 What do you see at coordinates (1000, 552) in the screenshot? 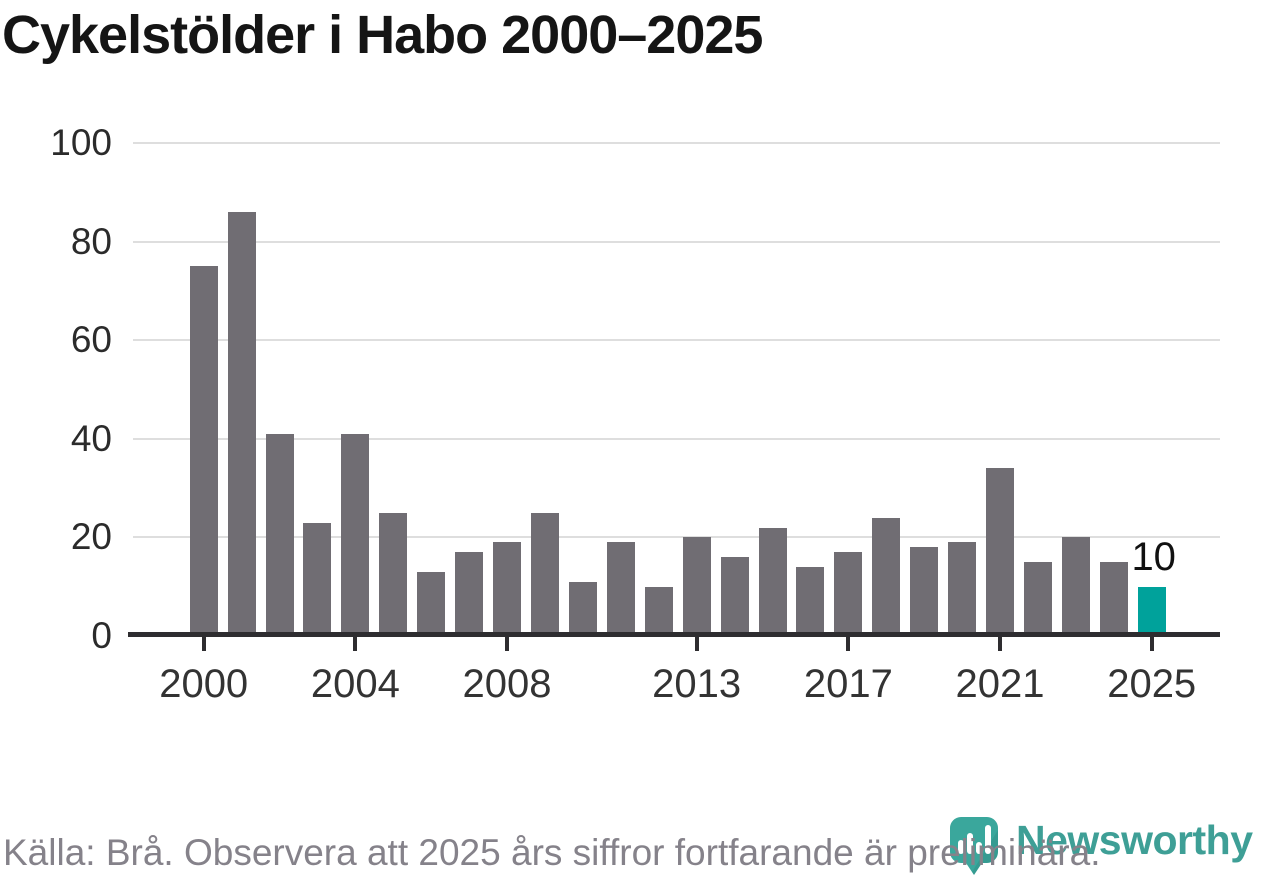
I see `bar-2021` at bounding box center [1000, 552].